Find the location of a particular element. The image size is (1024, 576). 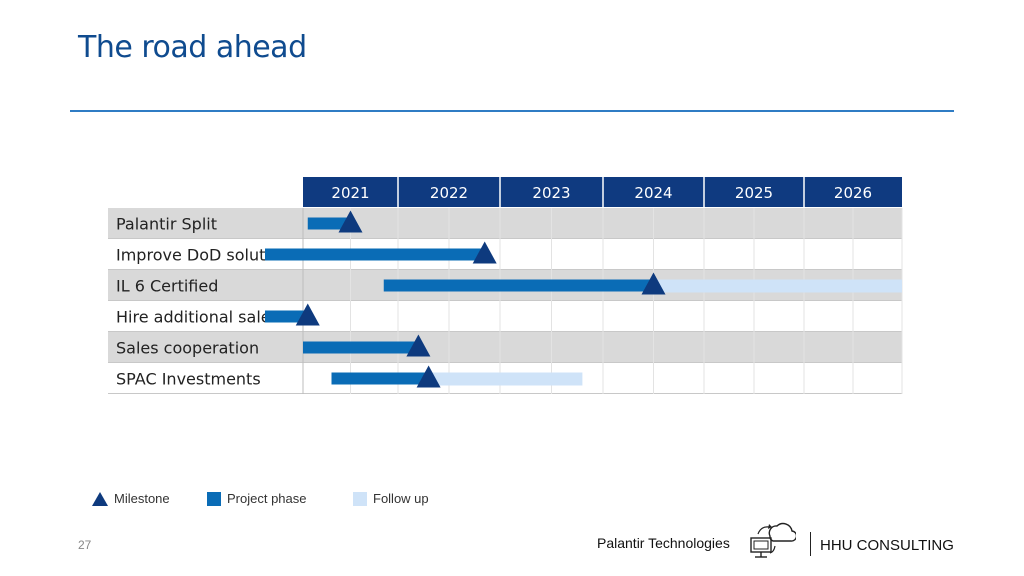

year-label: 2026 is located at coordinates (853, 193).